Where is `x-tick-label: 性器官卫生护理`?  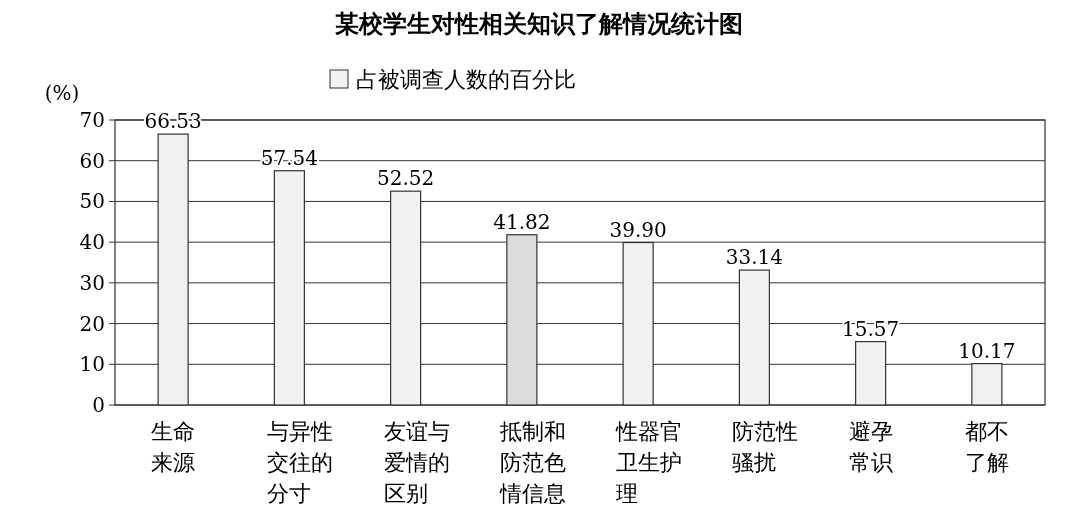 x-tick-label: 性器官卫生护理 is located at coordinates (649, 462).